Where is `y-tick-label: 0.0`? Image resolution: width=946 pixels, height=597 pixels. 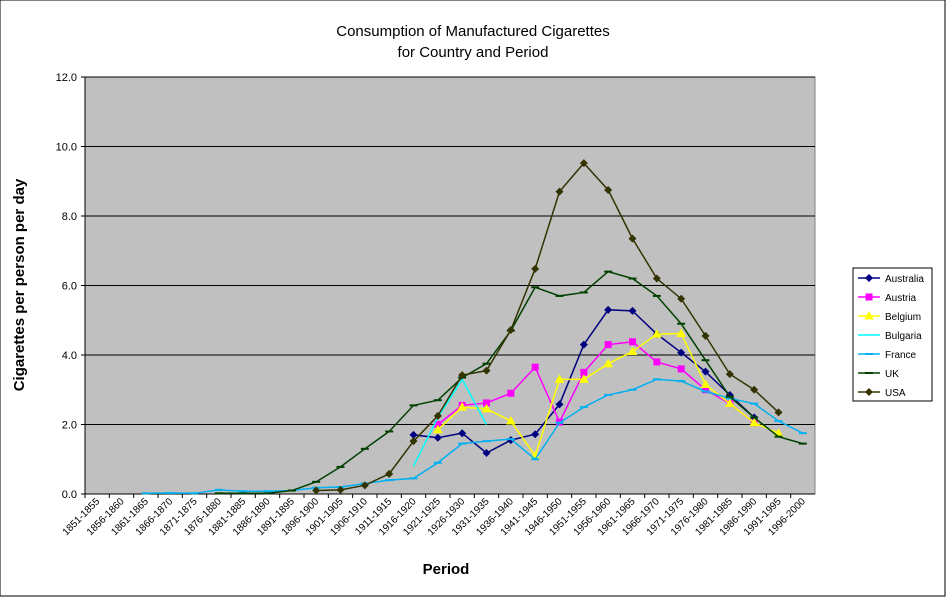
y-tick-label: 0.0 is located at coordinates (69, 495).